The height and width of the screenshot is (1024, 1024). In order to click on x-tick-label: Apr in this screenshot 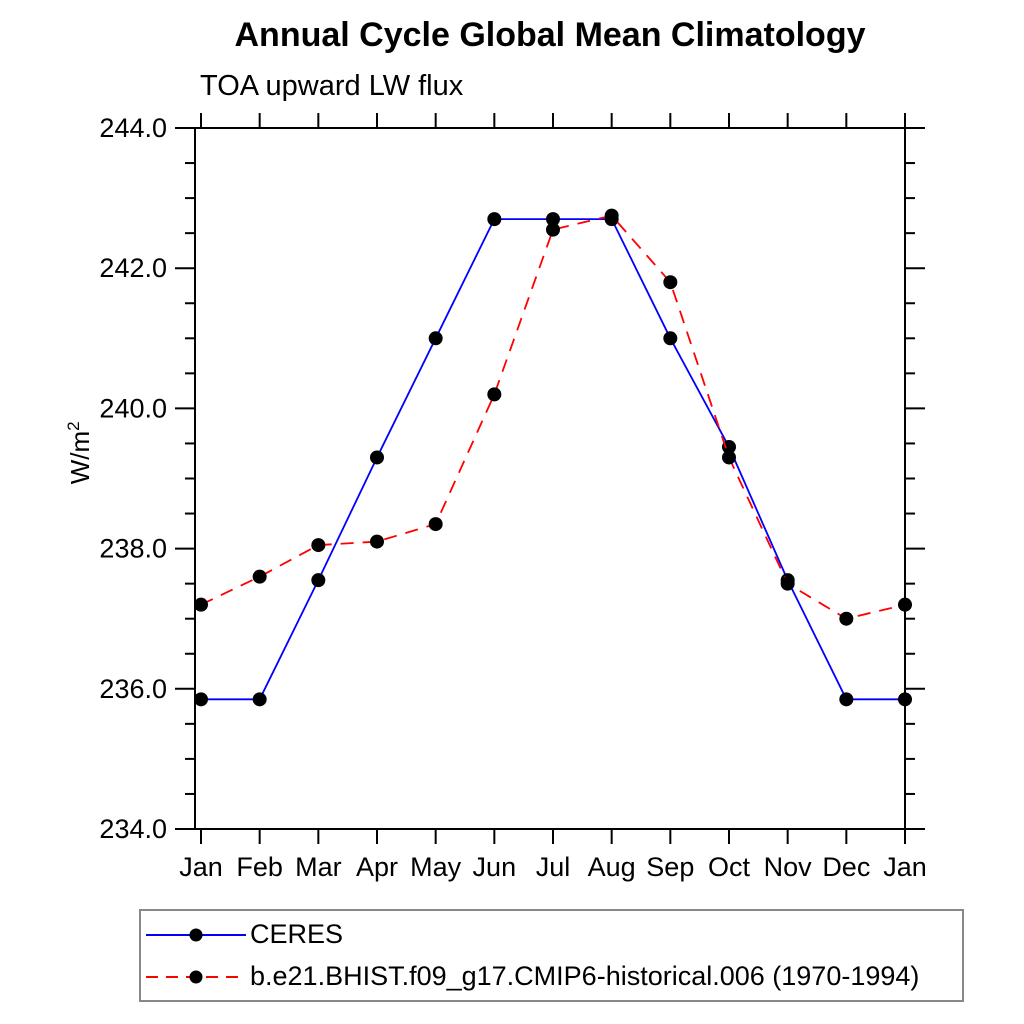, I will do `click(377, 867)`.